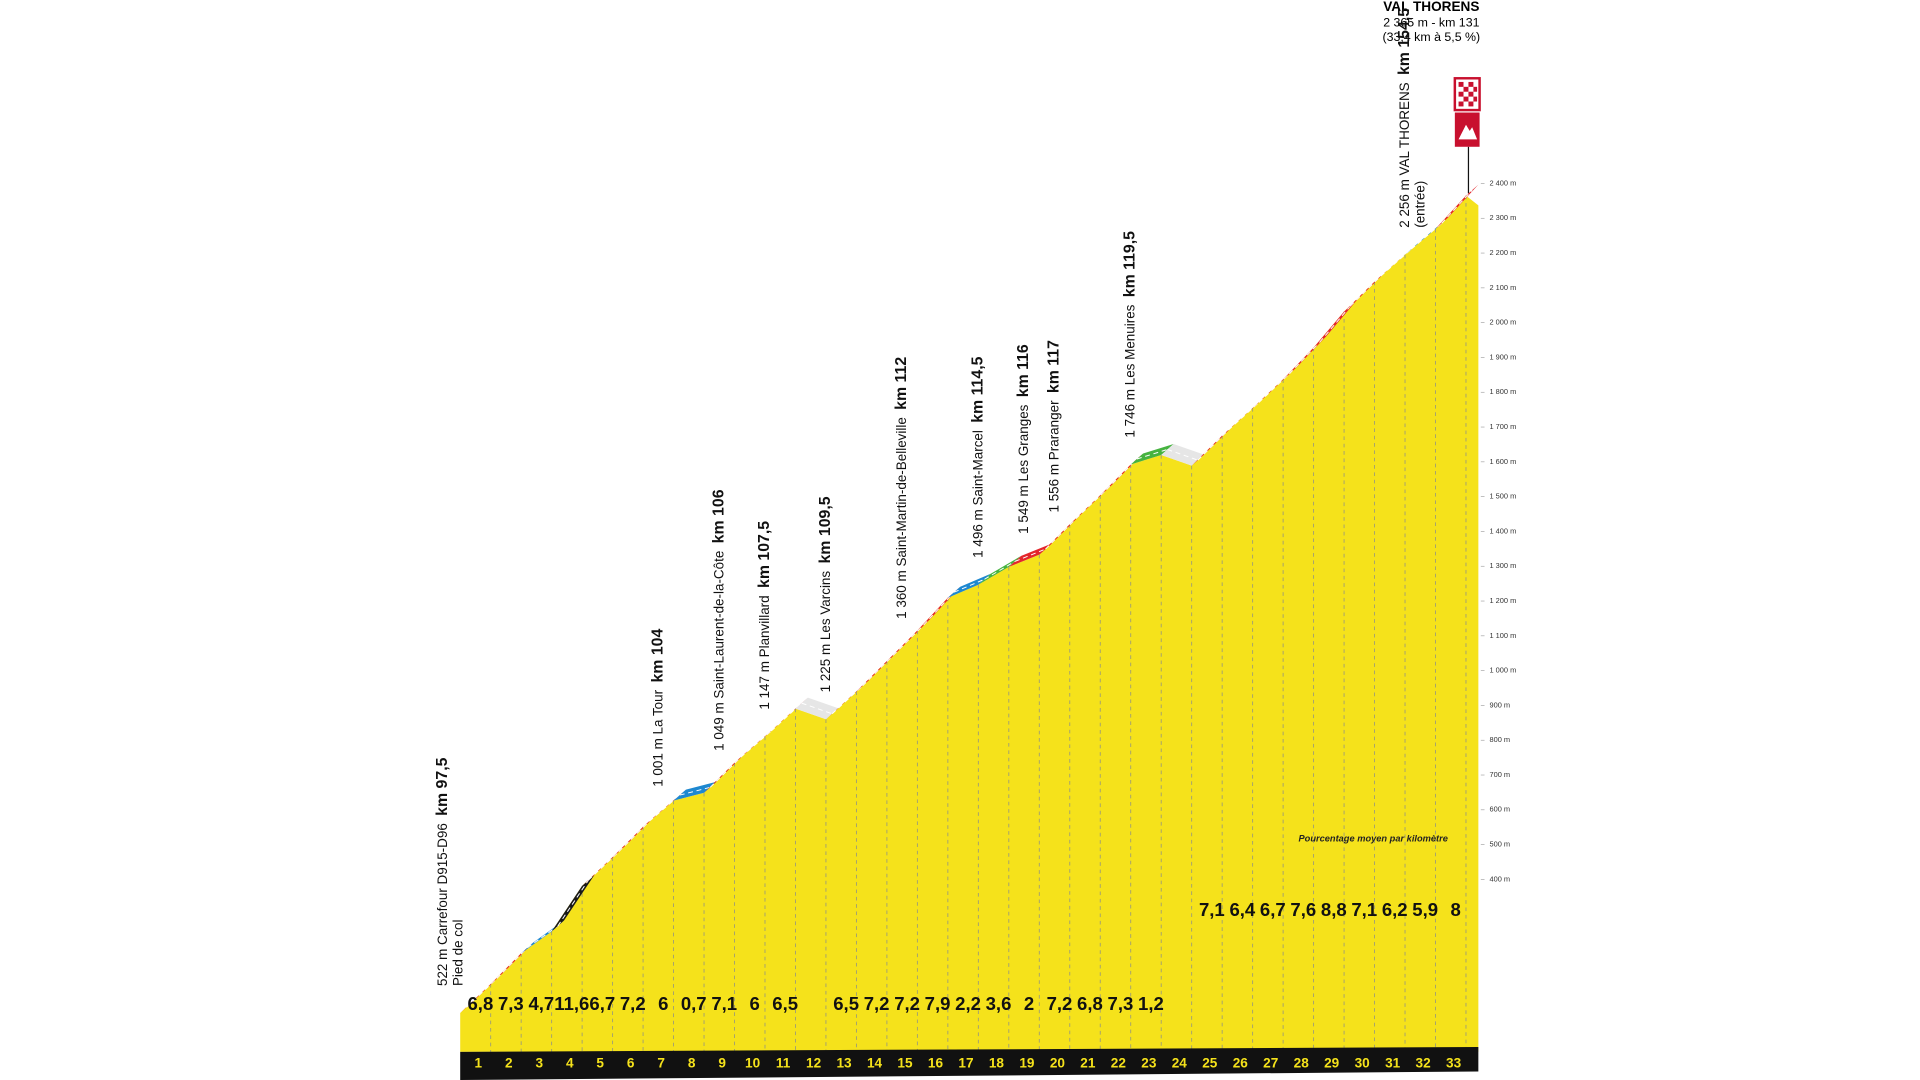  I want to click on km-label: 33, so click(1454, 1063).